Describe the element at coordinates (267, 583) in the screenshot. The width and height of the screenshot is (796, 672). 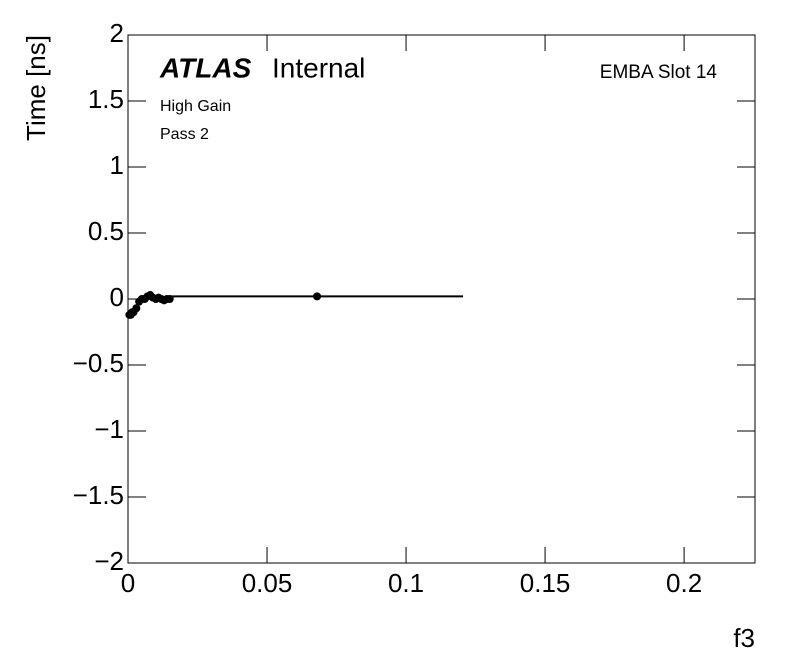
I see `x-tick-label: 0.05` at that location.